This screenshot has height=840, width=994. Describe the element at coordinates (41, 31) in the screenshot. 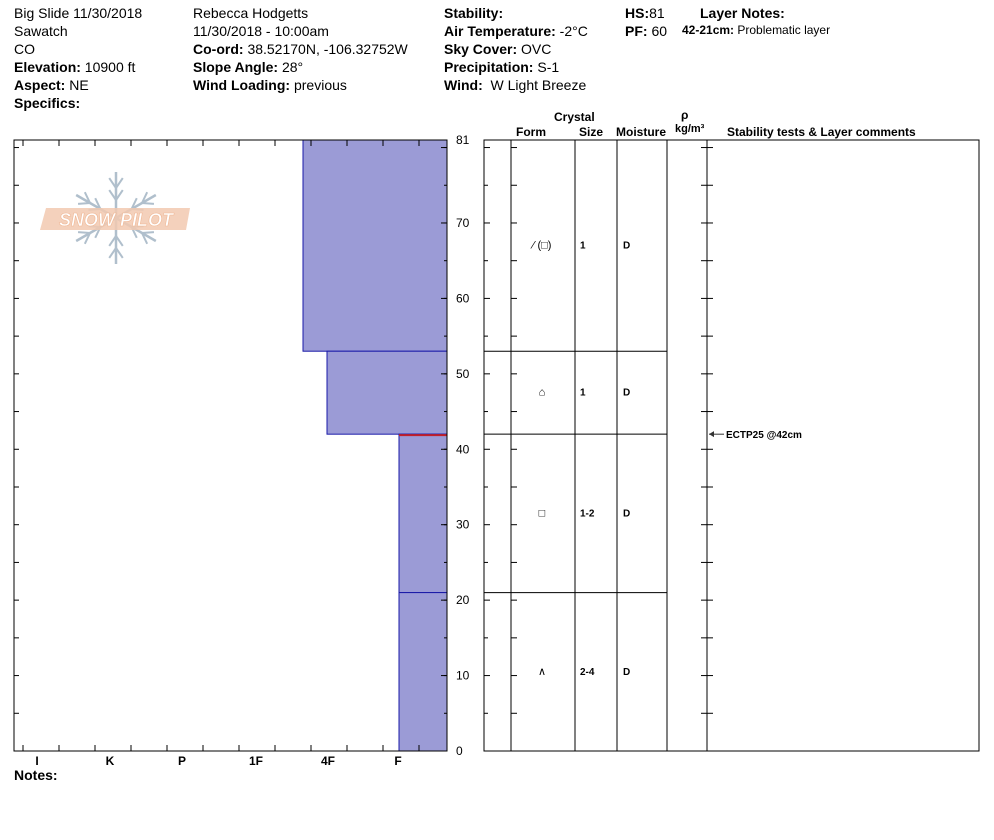

I see `range-name: Sawatch` at that location.